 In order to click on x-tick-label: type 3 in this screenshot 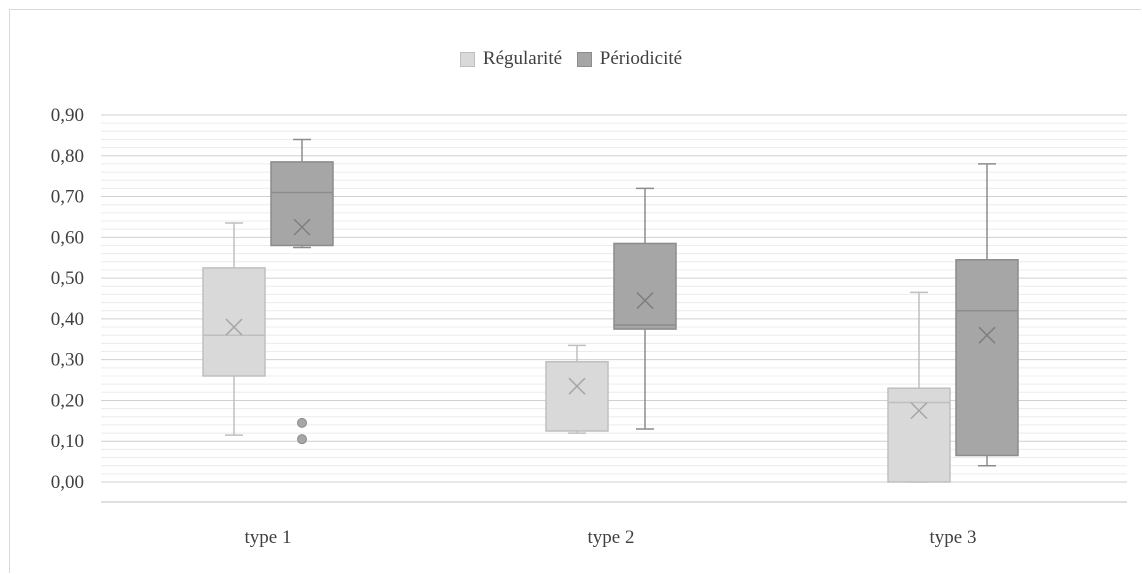, I will do `click(953, 537)`.